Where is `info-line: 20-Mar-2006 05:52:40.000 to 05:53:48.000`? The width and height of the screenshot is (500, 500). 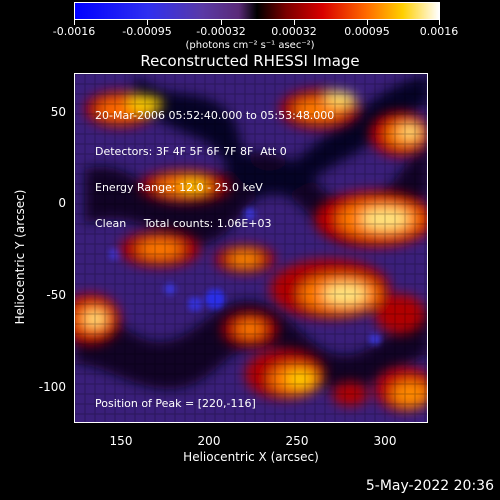 info-line: 20-Mar-2006 05:52:40.000 to 05:53:48.000 is located at coordinates (215, 115).